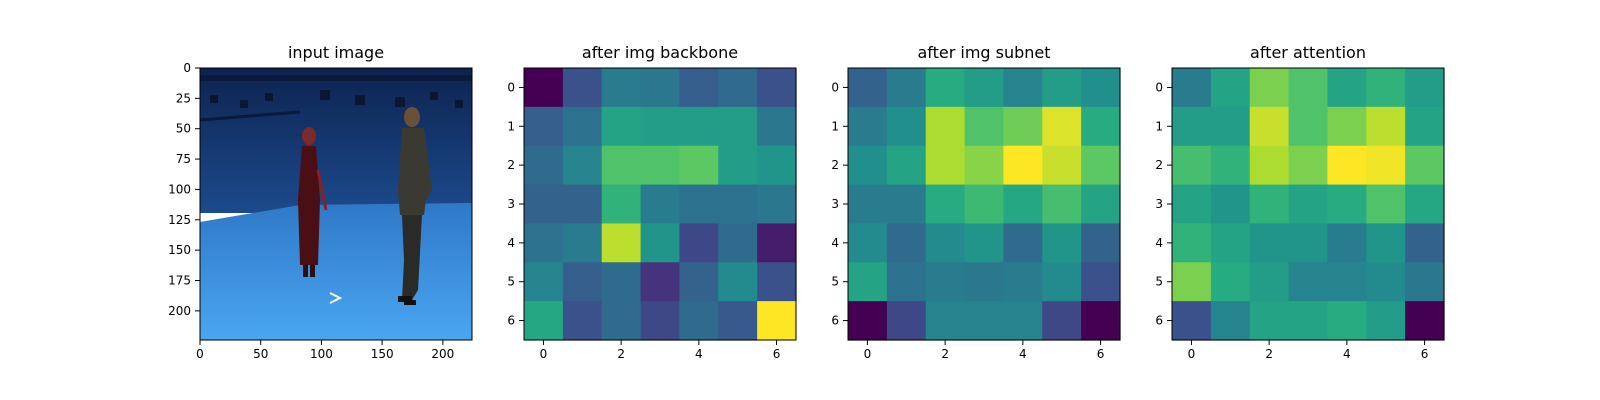 This screenshot has width=1600, height=400. What do you see at coordinates (511, 321) in the screenshot?
I see `y-tick-label: 6` at bounding box center [511, 321].